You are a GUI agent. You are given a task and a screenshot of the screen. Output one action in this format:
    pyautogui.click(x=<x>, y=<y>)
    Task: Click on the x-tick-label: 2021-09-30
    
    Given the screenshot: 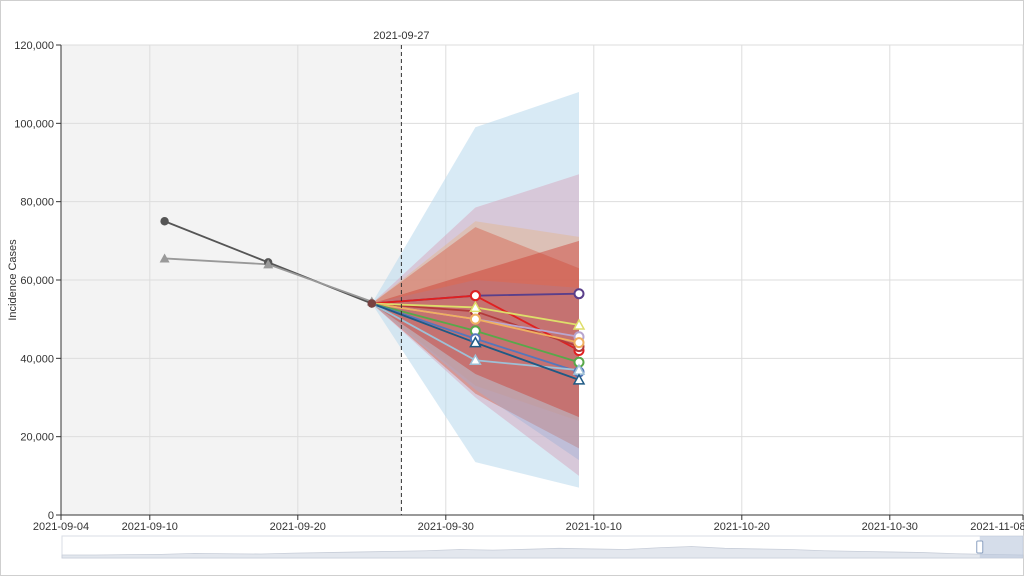 What is the action you would take?
    pyautogui.click(x=446, y=527)
    